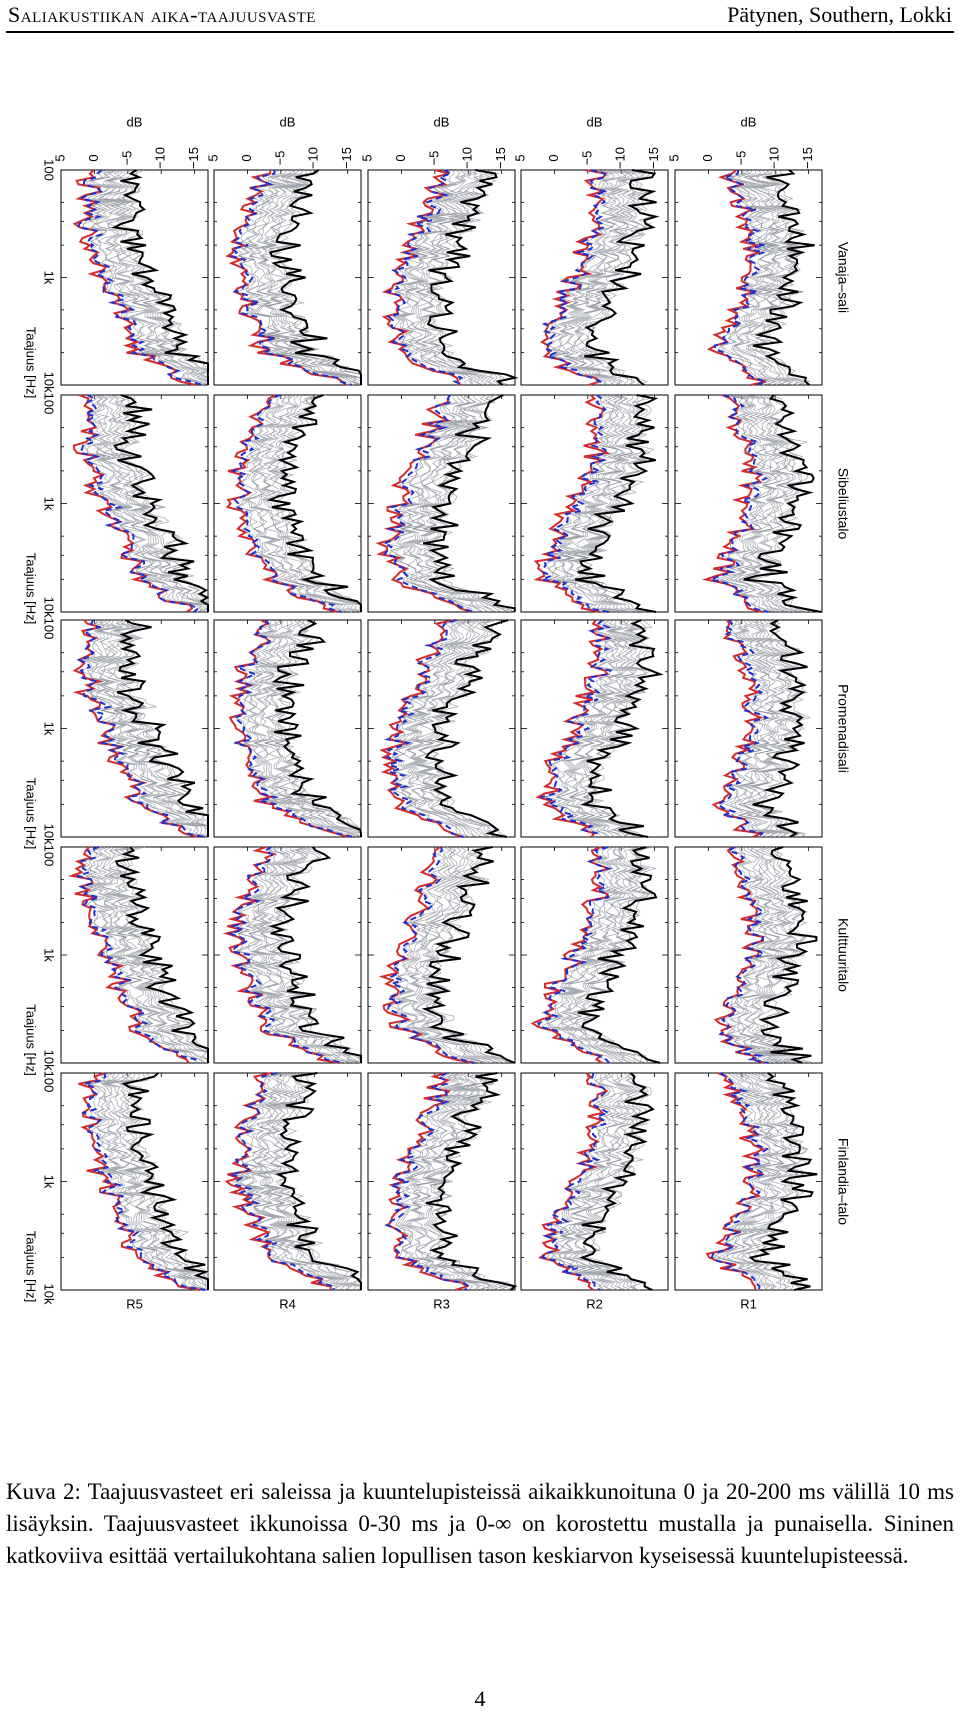 The width and height of the screenshot is (960, 1717). I want to click on hall-label: Kulttuuritalo, so click(843, 955).